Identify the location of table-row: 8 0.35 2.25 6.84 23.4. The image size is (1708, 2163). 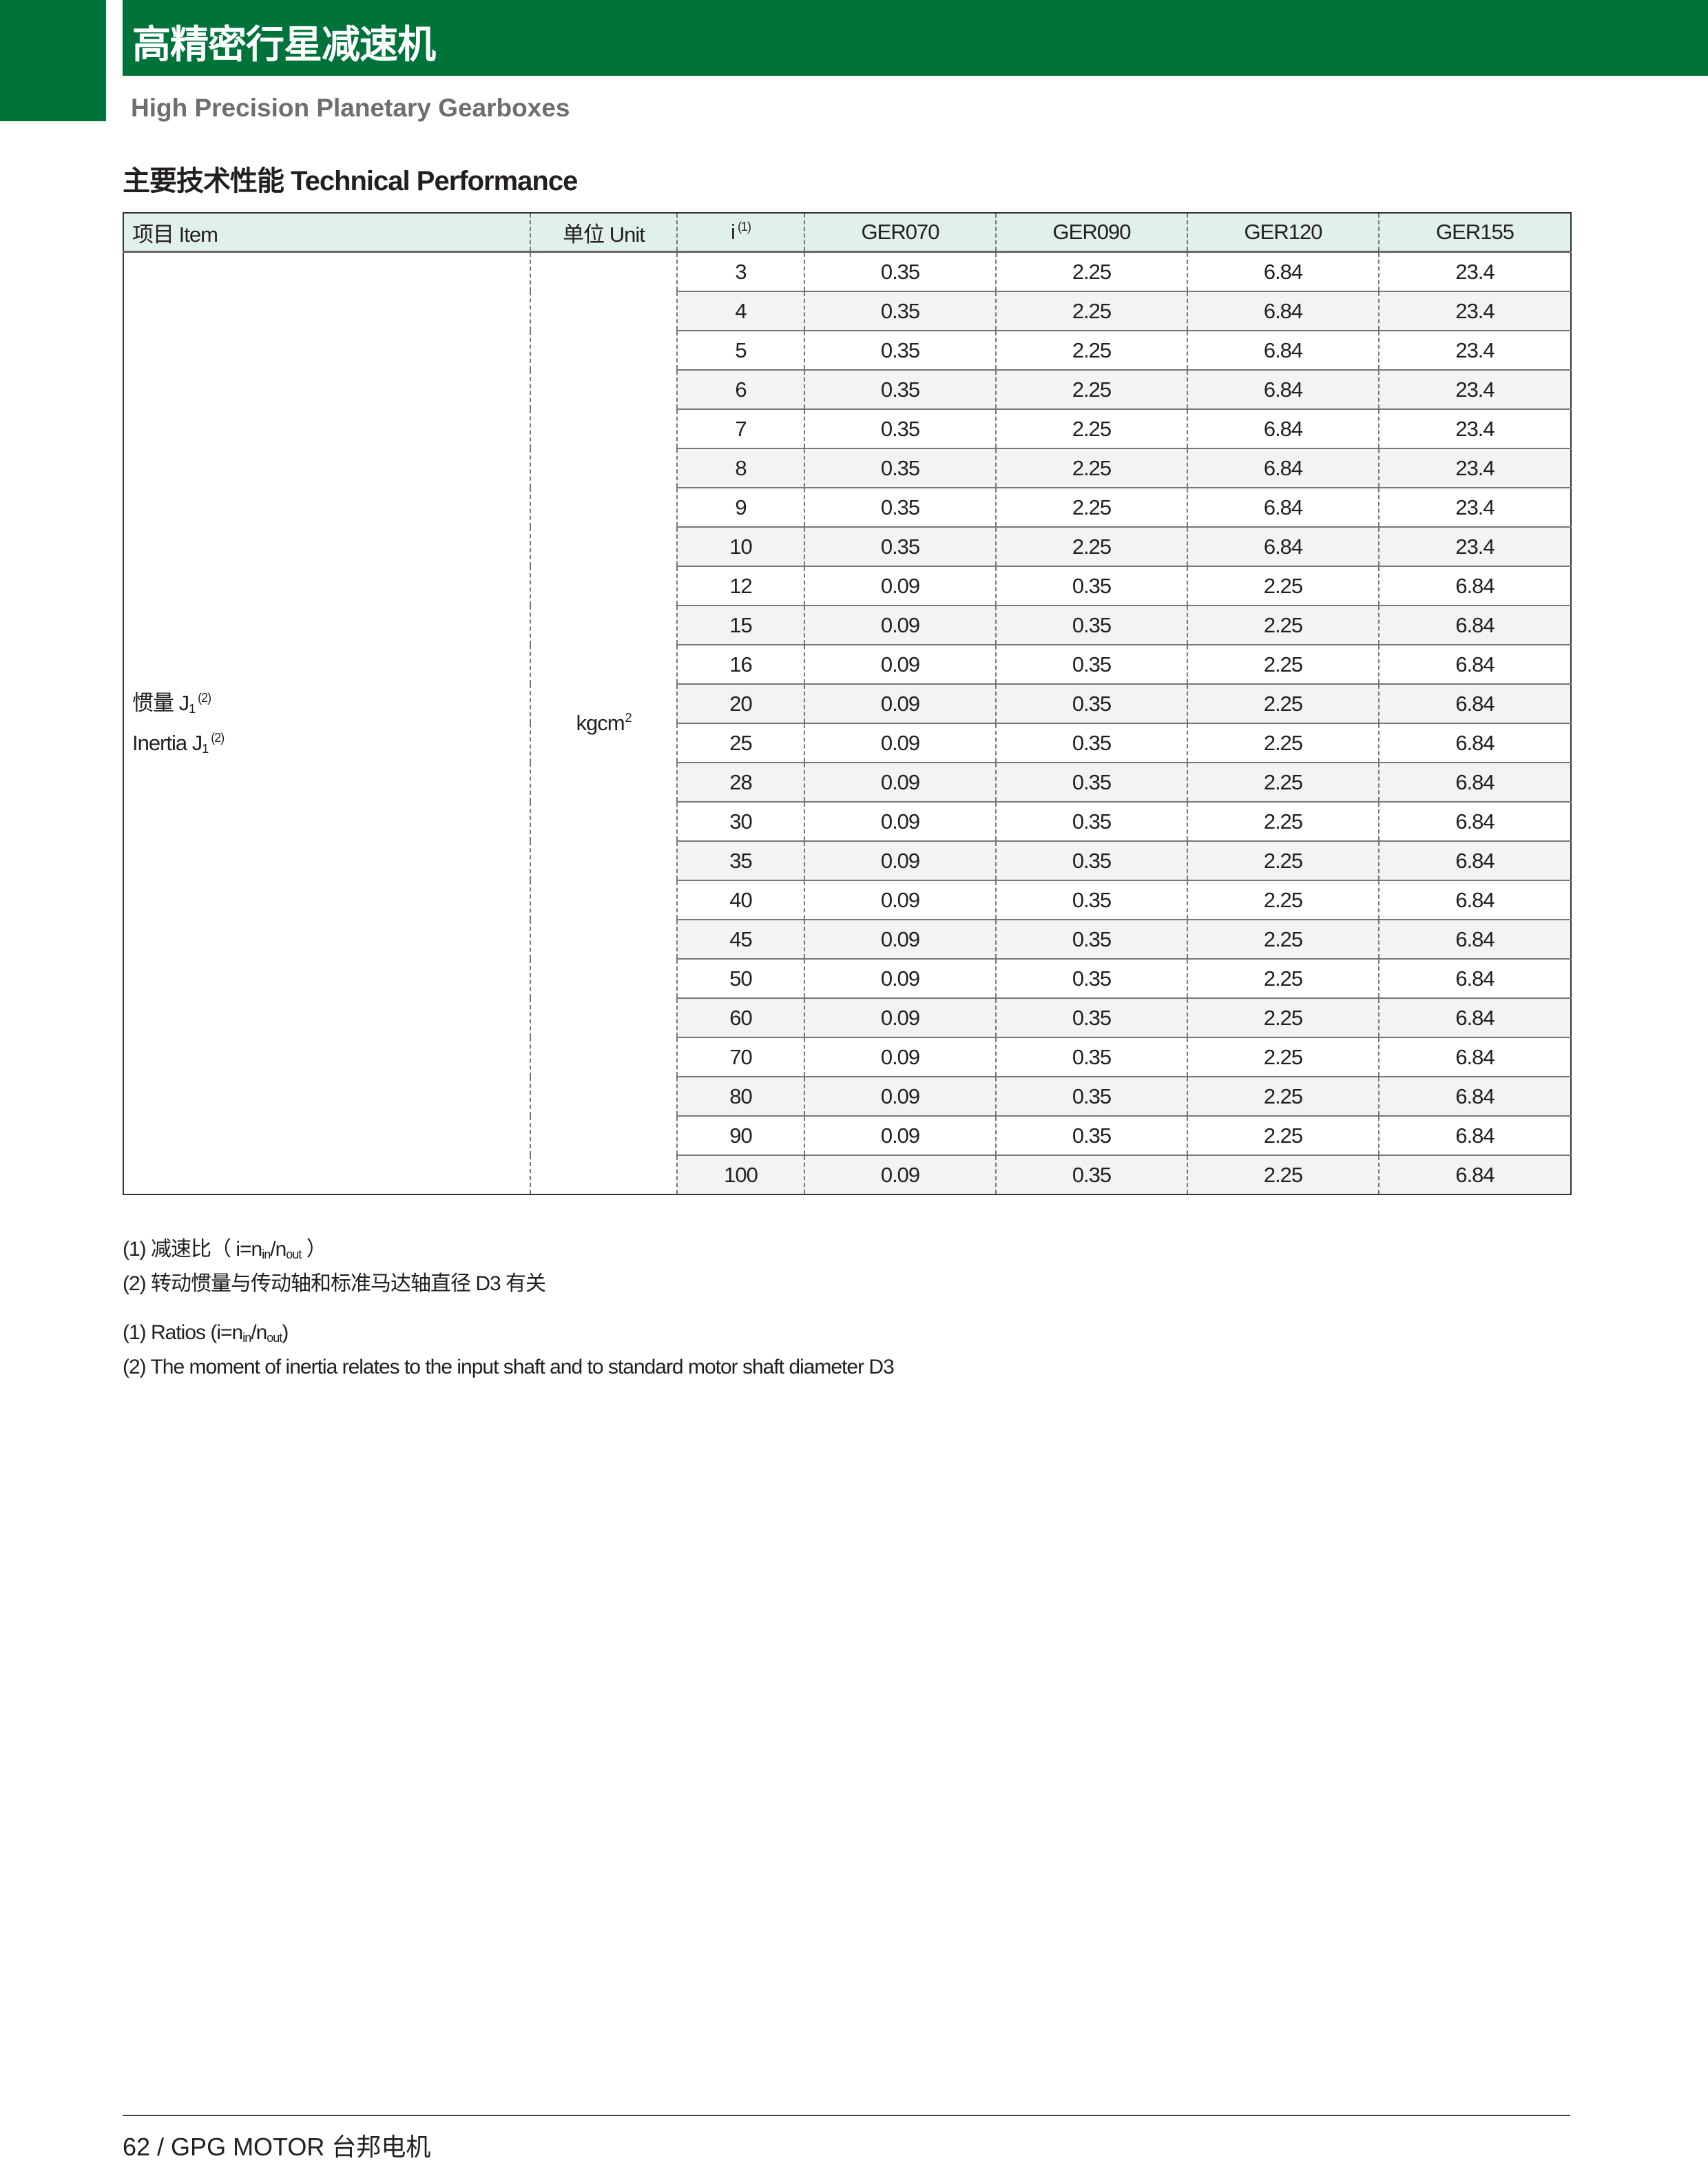
(847, 468).